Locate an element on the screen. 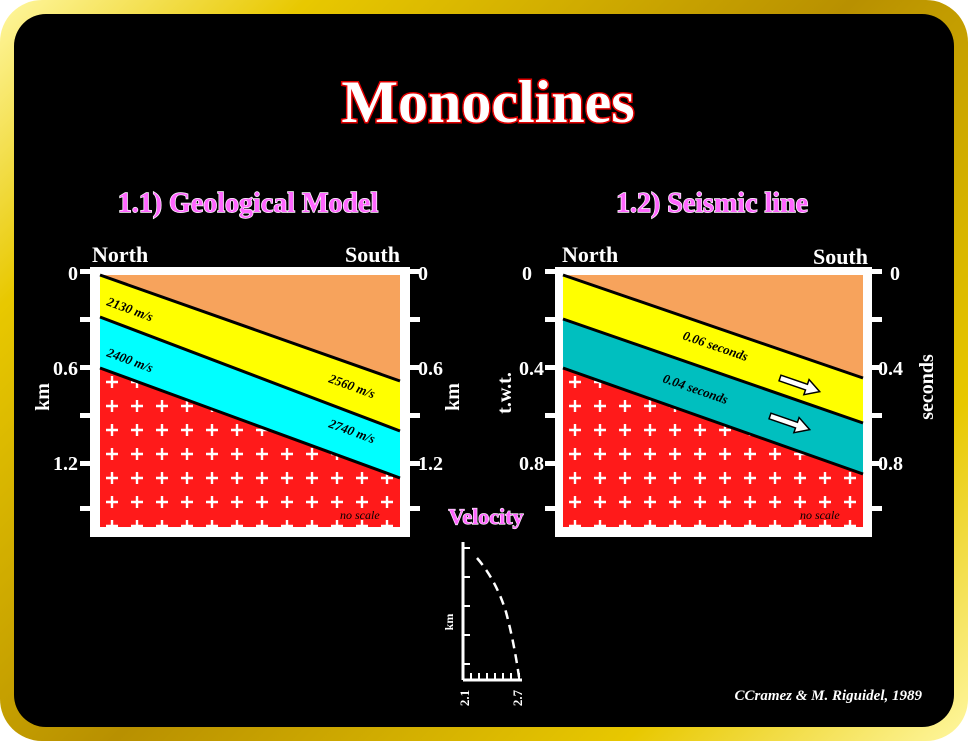 Image resolution: width=968 pixels, height=741 pixels. velocity-plot: Velocity km 2.1 2.7 is located at coordinates (483, 604).